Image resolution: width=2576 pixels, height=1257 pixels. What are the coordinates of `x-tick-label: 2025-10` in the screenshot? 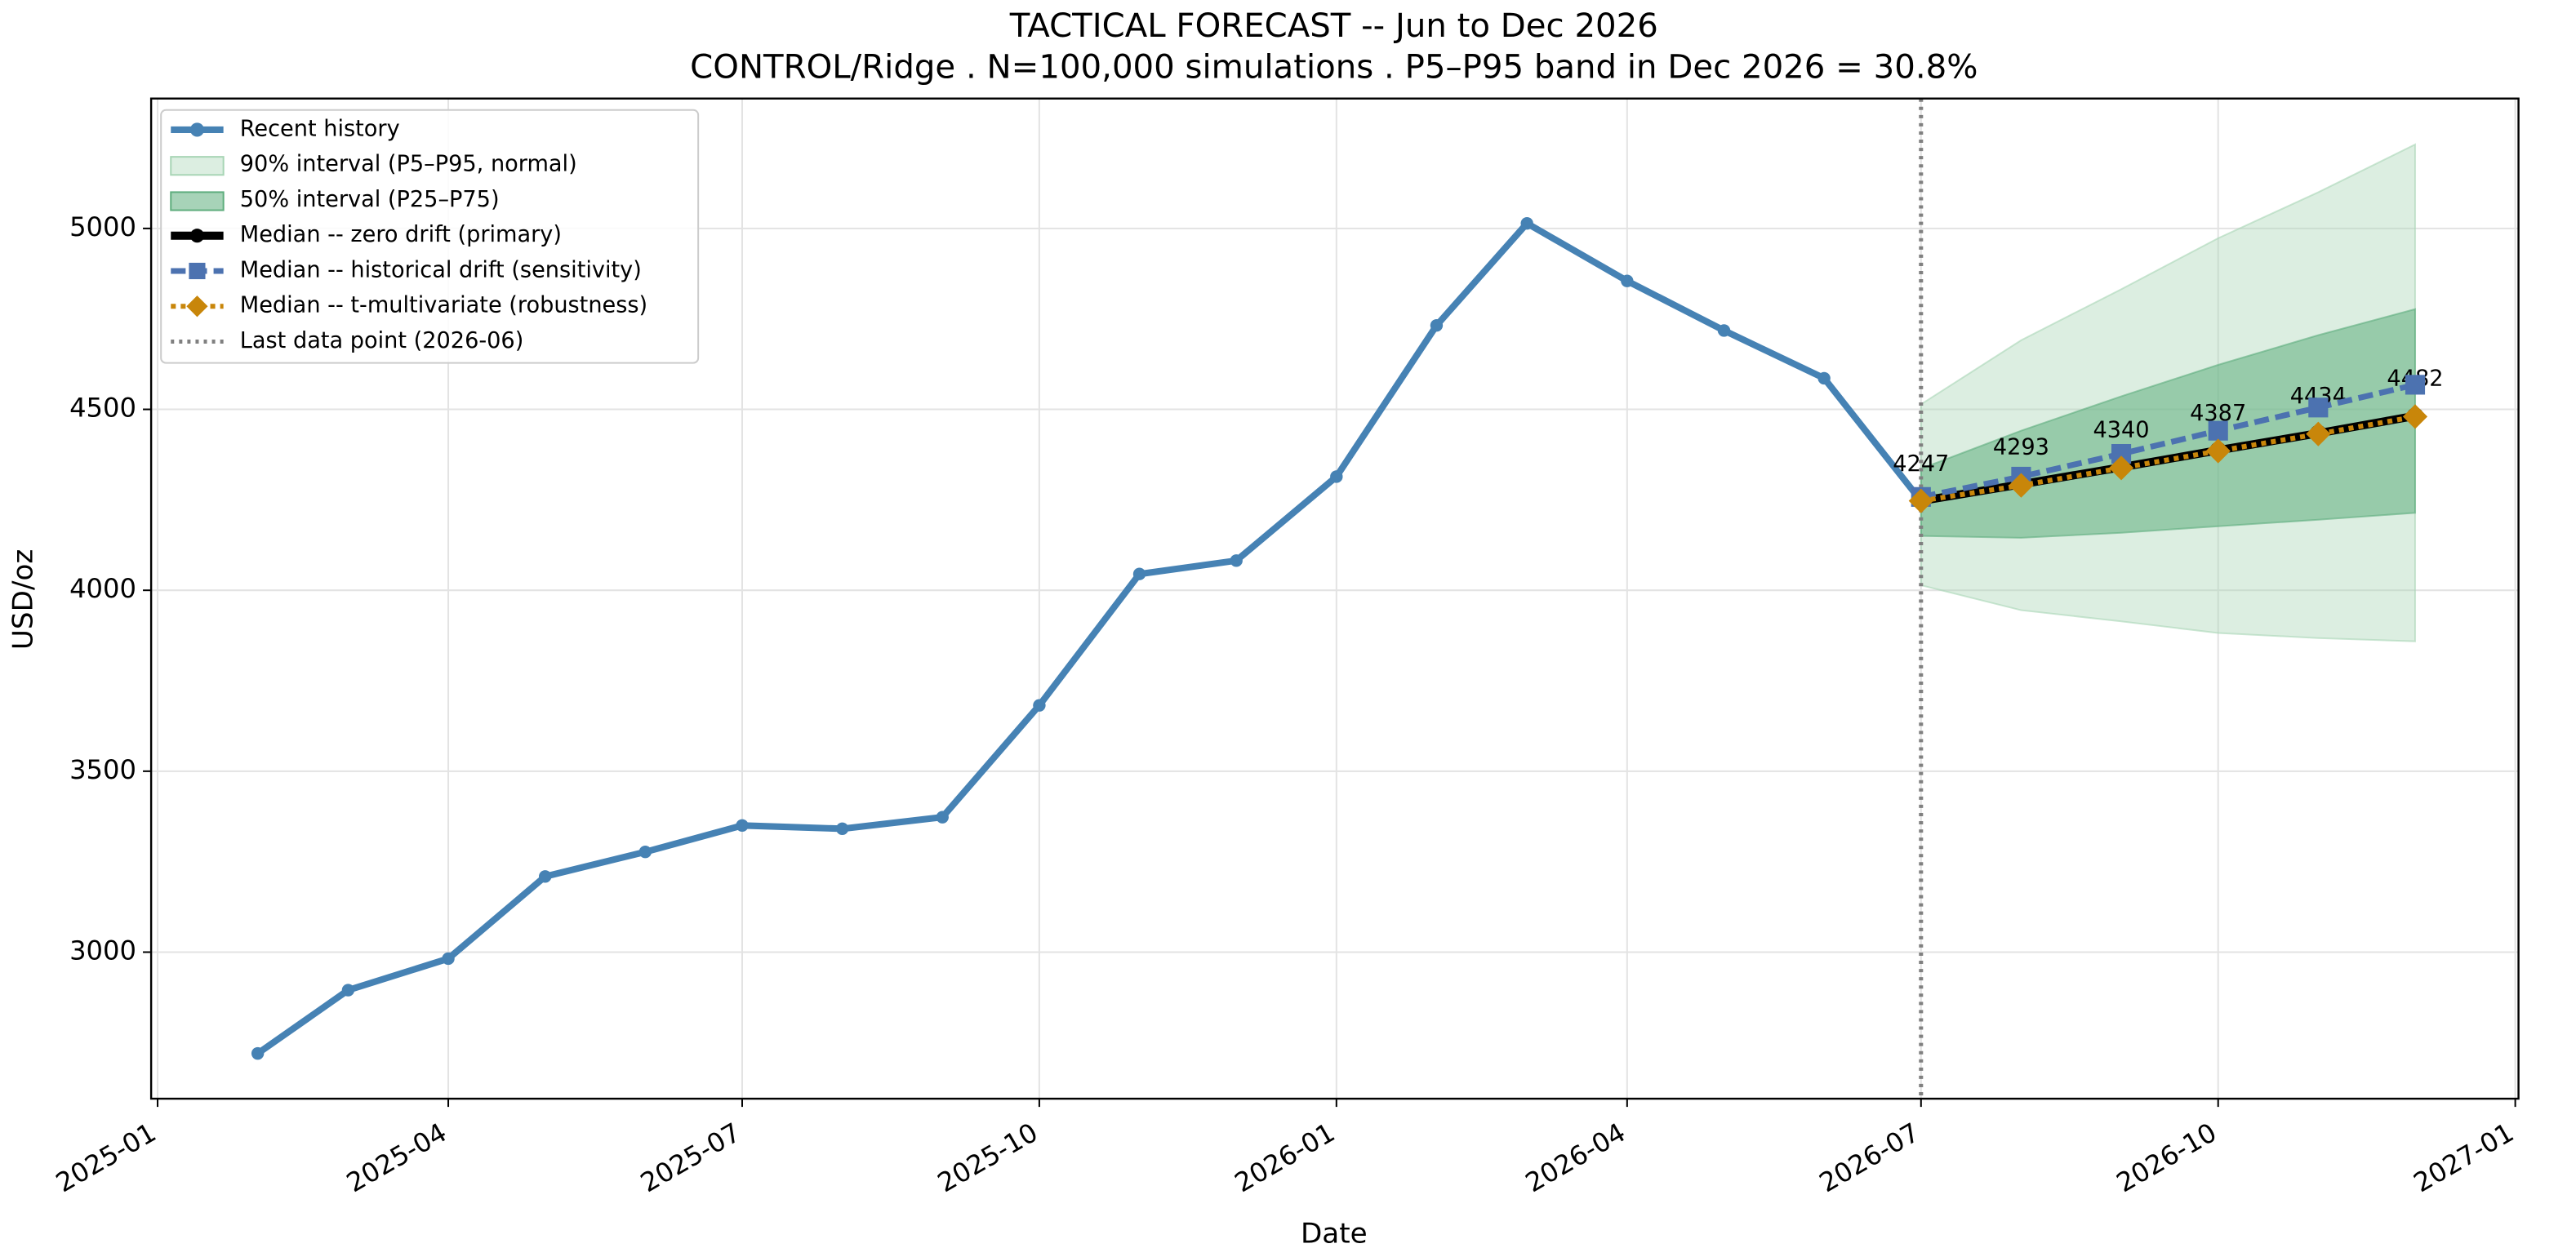 It's located at (988, 1157).